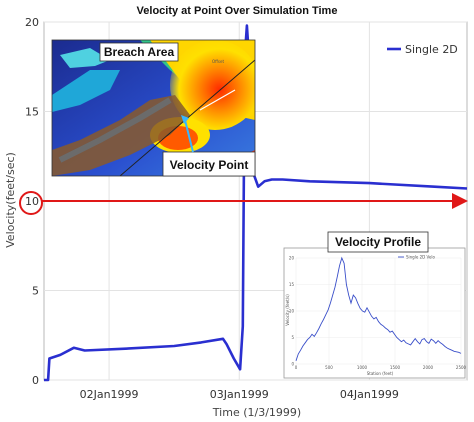 The height and width of the screenshot is (422, 474). What do you see at coordinates (35, 291) in the screenshot?
I see `y-tick-label: 5` at bounding box center [35, 291].